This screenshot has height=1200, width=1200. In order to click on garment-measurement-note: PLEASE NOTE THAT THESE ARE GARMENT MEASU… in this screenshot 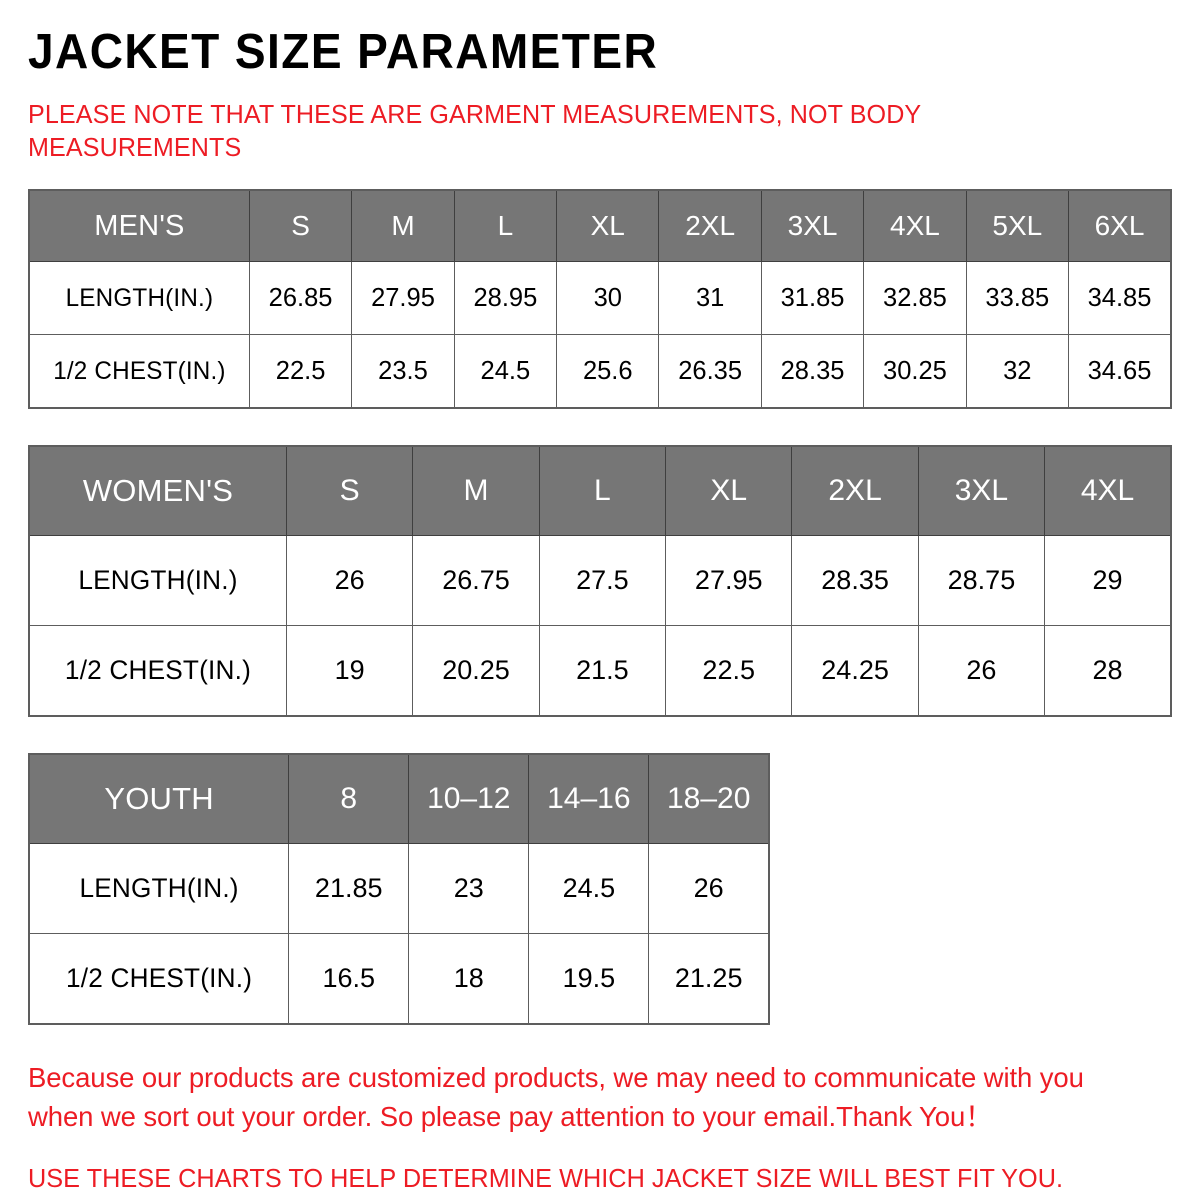, I will do `click(474, 131)`.